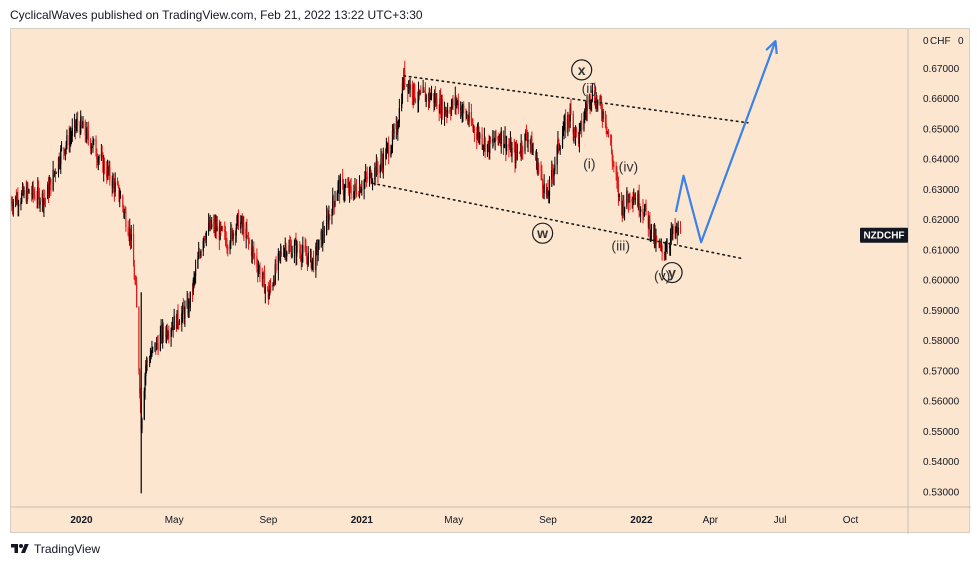 This screenshot has width=977, height=568. I want to click on x-tick-label: 2021, so click(362, 520).